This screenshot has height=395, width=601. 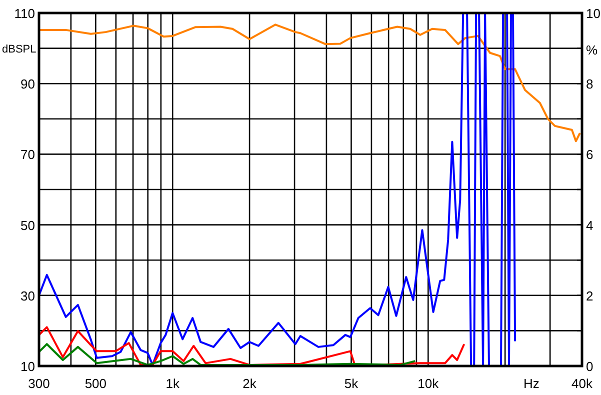 I want to click on x-tick-label: 2k, so click(x=249, y=383).